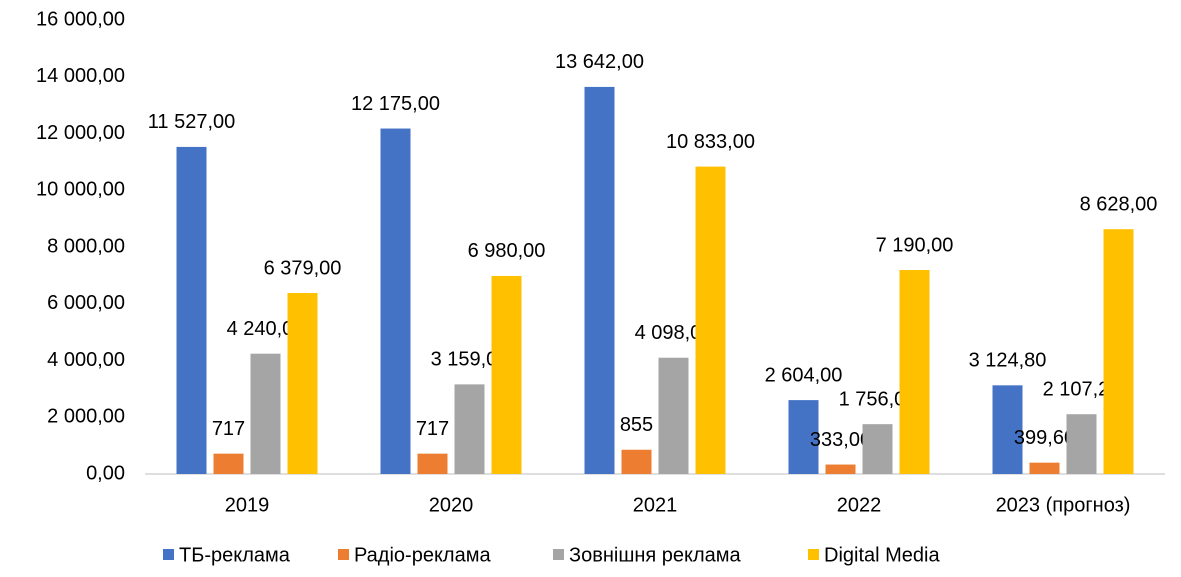 Image resolution: width=1181 pixels, height=577 pixels. Describe the element at coordinates (470, 360) in the screenshot. I see `value-label: 3 159,00` at that location.